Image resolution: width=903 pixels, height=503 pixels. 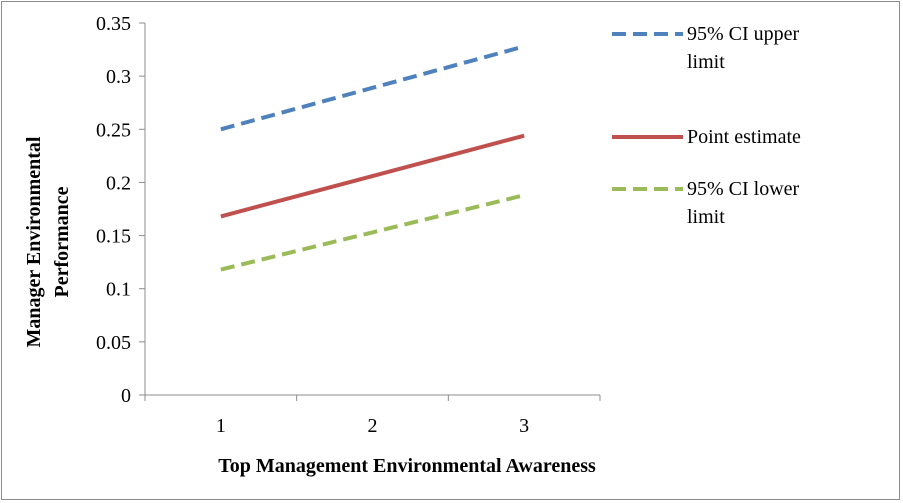 What do you see at coordinates (372, 232) in the screenshot?
I see `series-line-lower` at bounding box center [372, 232].